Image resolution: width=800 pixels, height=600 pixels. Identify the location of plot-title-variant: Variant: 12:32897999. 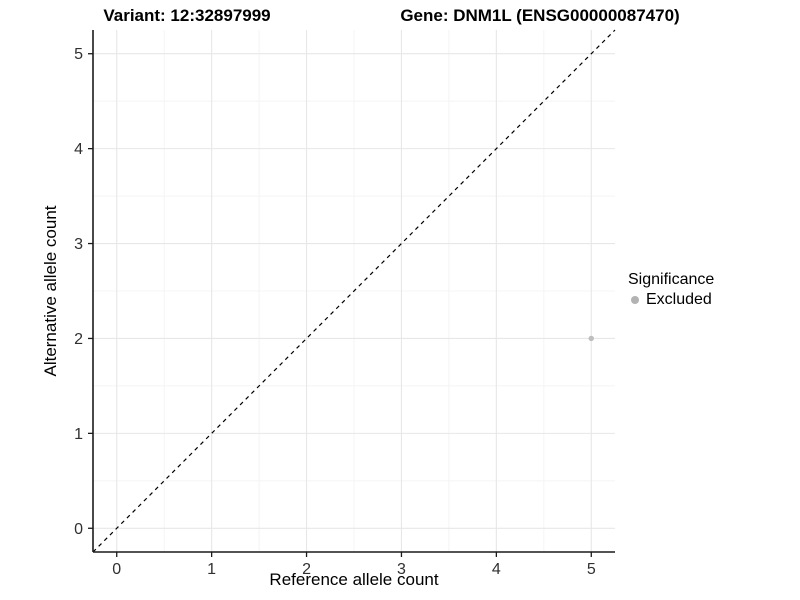
(187, 15).